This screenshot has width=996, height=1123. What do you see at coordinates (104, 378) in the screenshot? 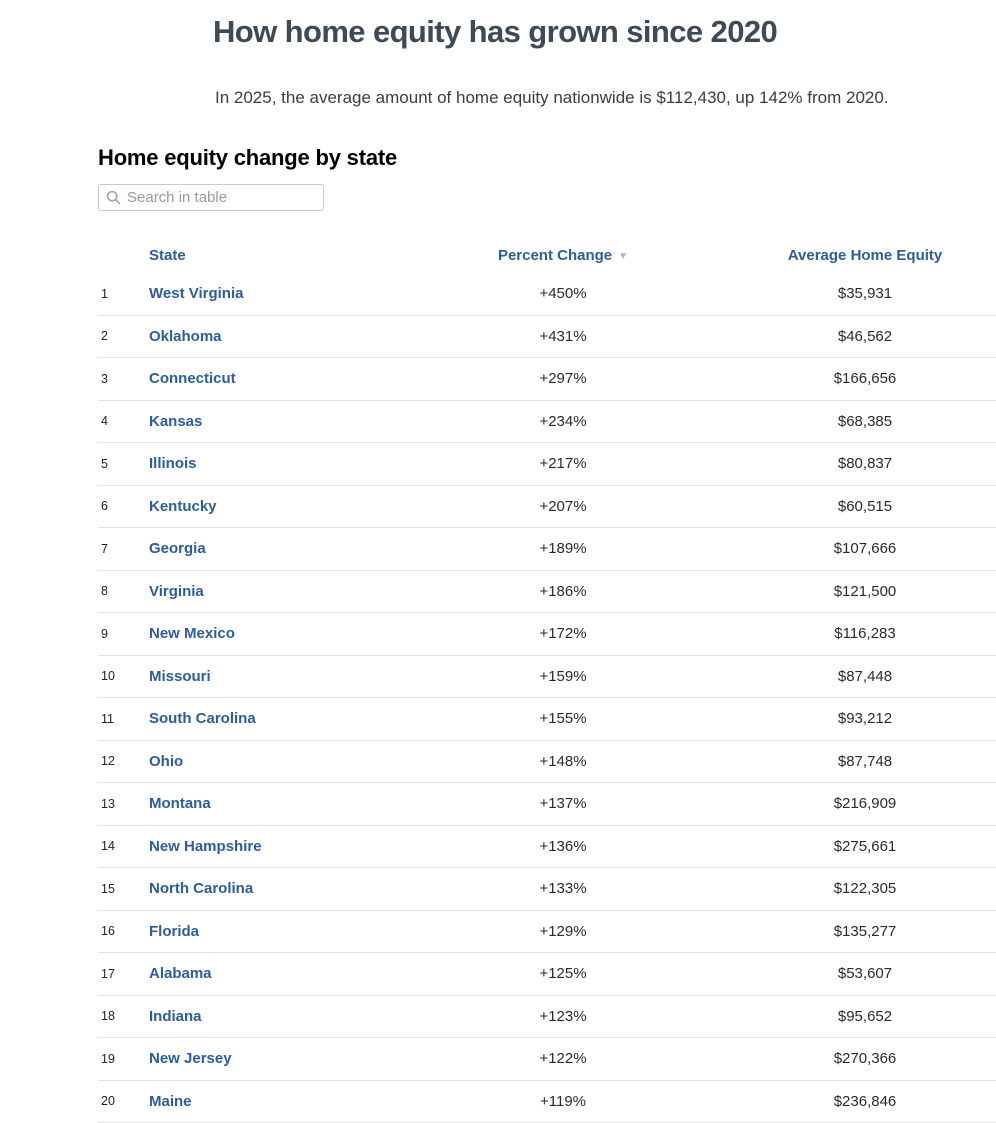
I see `row-rank: 3` at bounding box center [104, 378].